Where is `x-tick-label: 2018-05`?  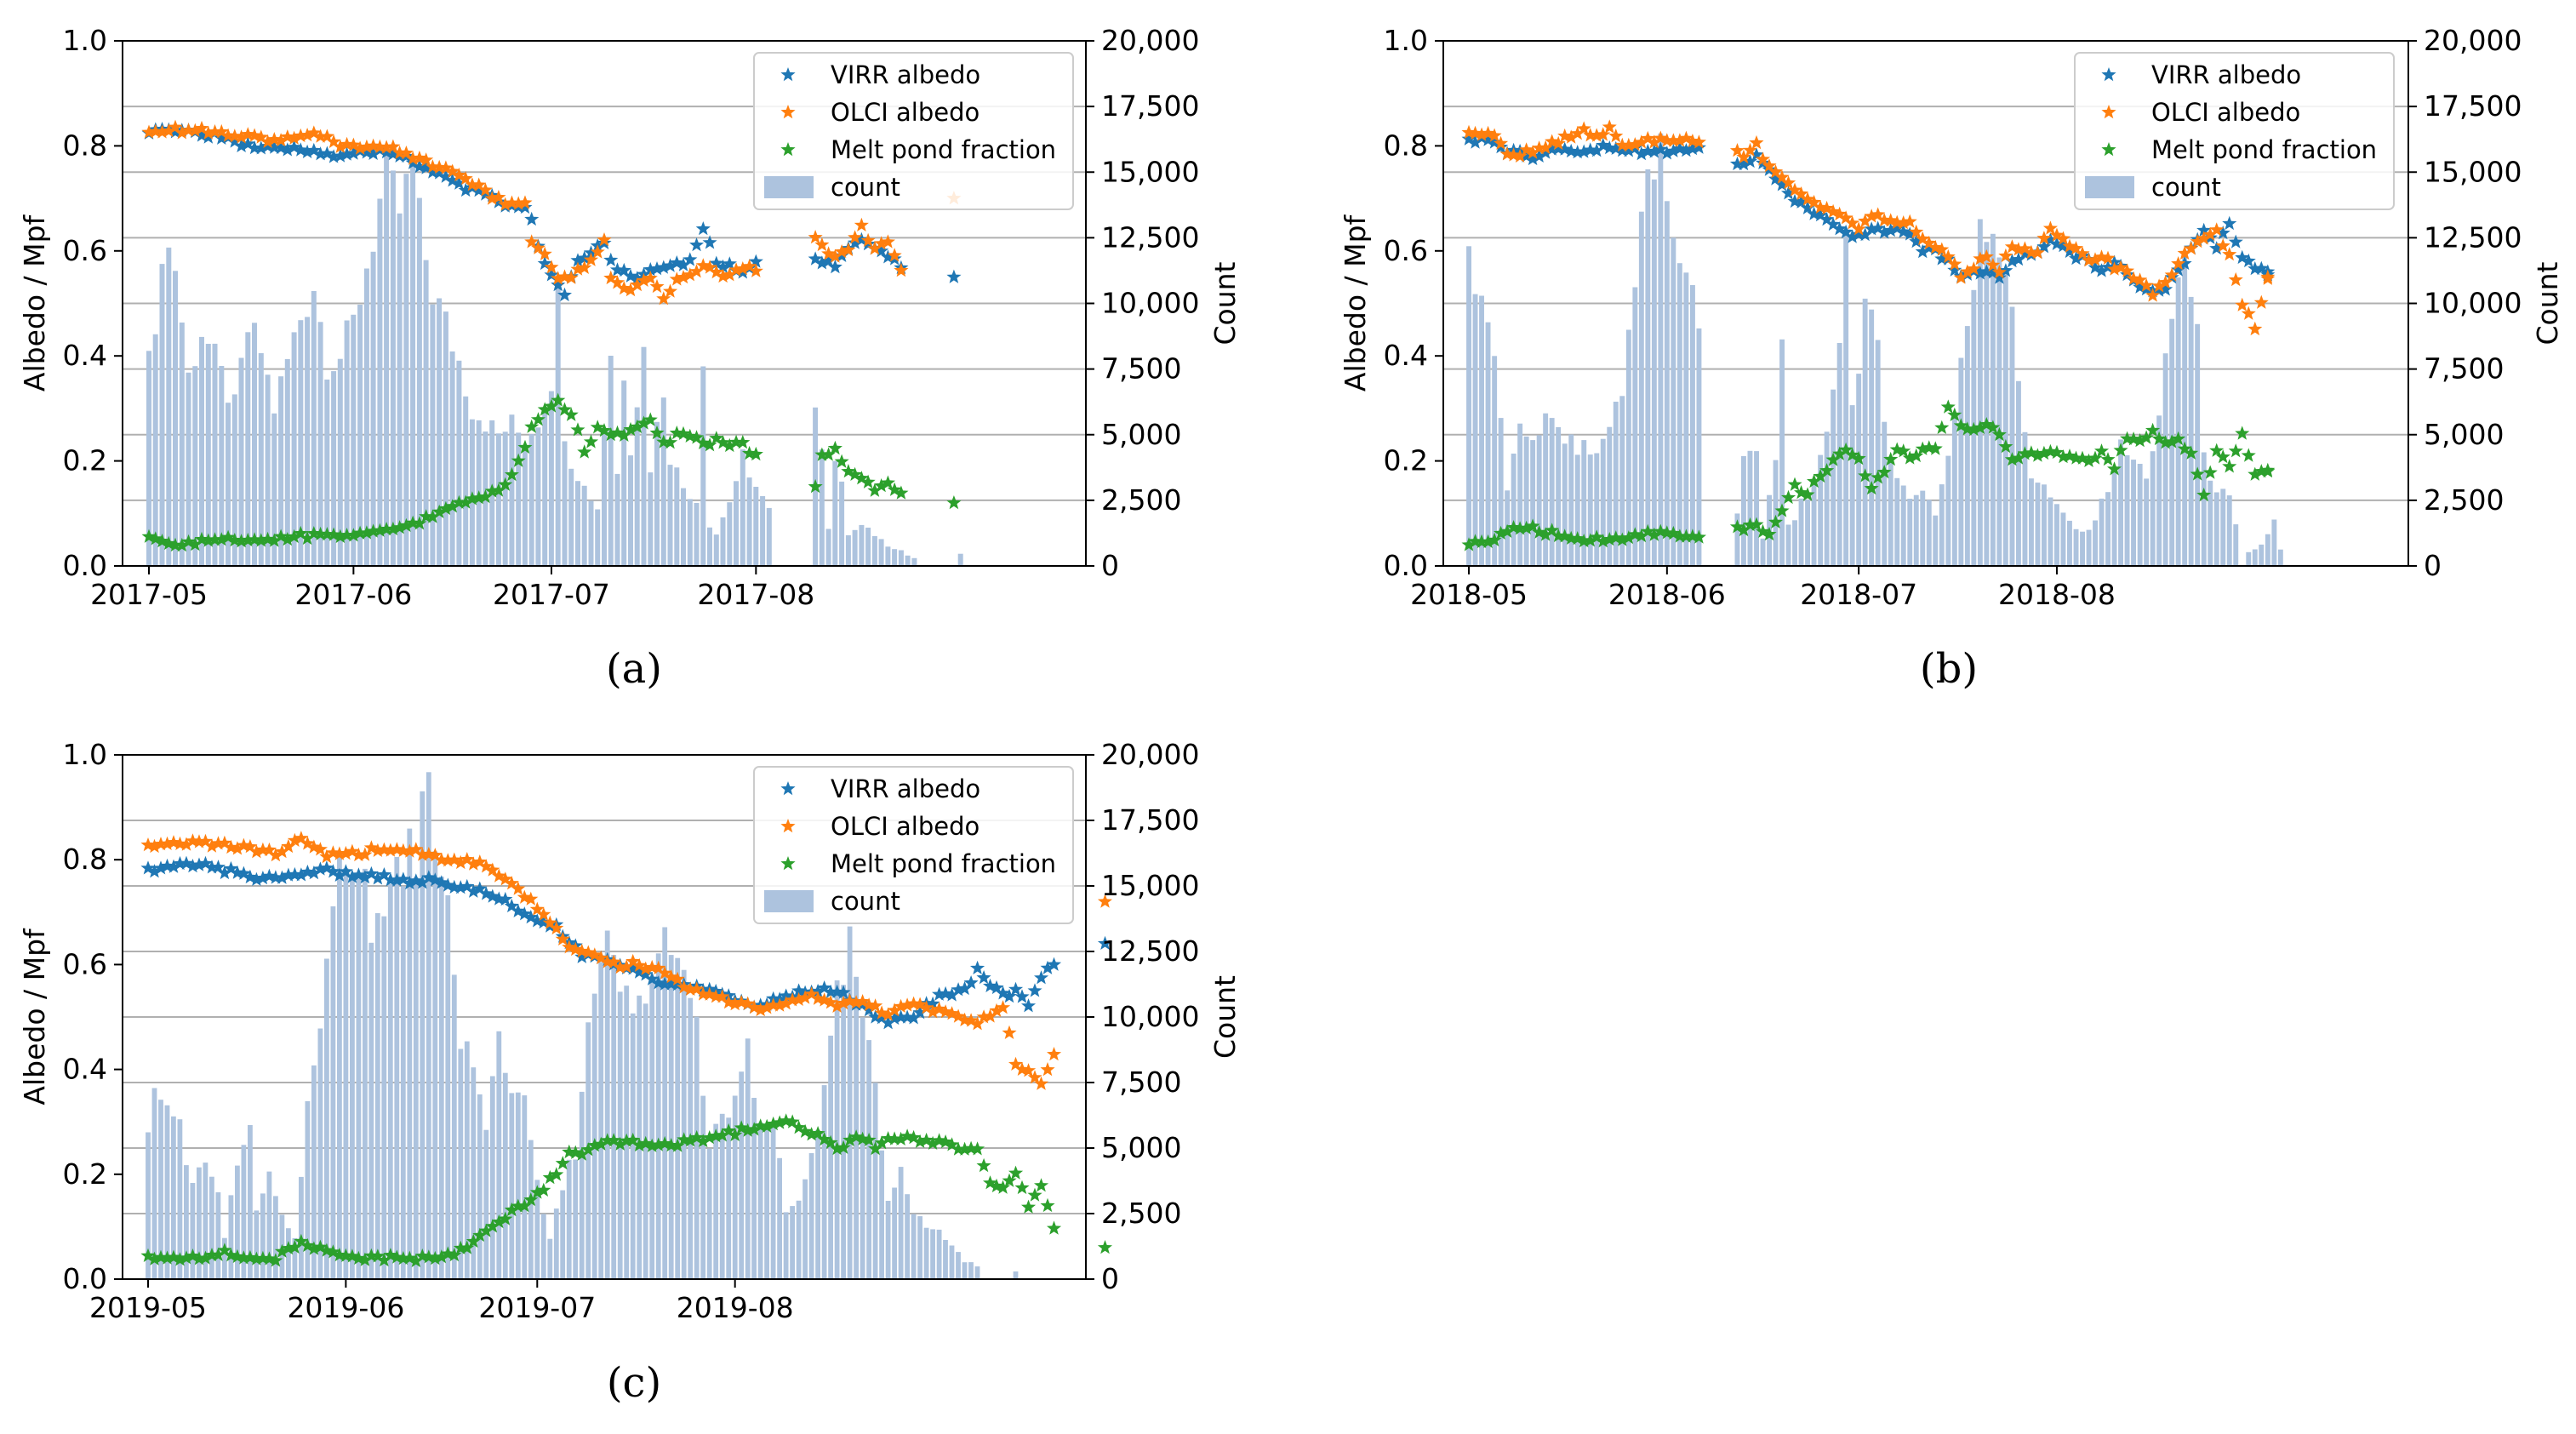 x-tick-label: 2018-05 is located at coordinates (1469, 594).